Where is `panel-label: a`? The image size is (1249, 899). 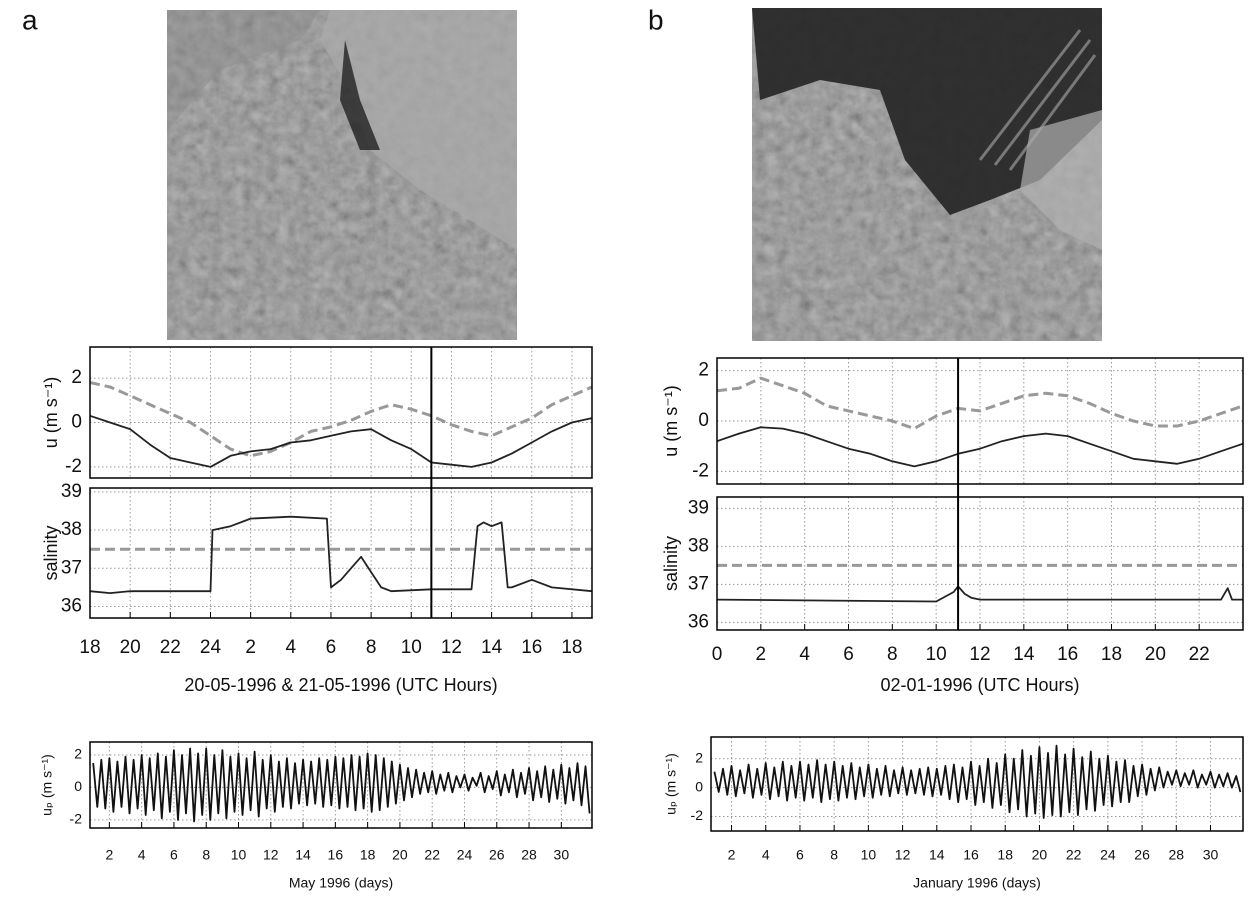
panel-label: a is located at coordinates (30, 19).